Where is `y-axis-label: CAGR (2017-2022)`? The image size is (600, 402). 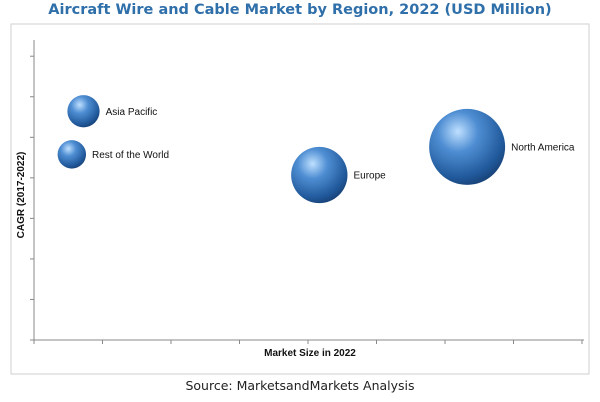
y-axis-label: CAGR (2017-2022) is located at coordinates (21, 195).